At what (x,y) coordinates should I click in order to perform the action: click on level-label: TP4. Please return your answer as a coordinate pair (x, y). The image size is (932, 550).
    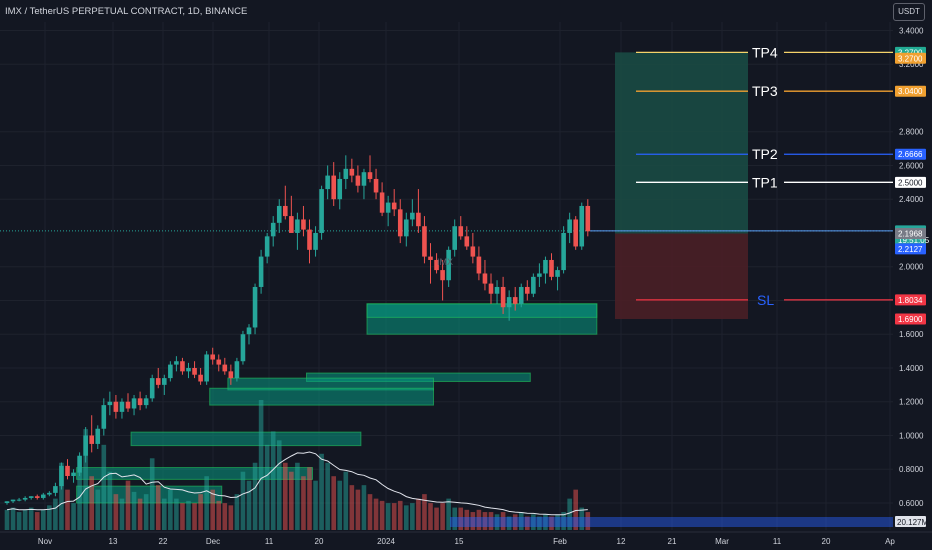
    Looking at the image, I should click on (765, 52).